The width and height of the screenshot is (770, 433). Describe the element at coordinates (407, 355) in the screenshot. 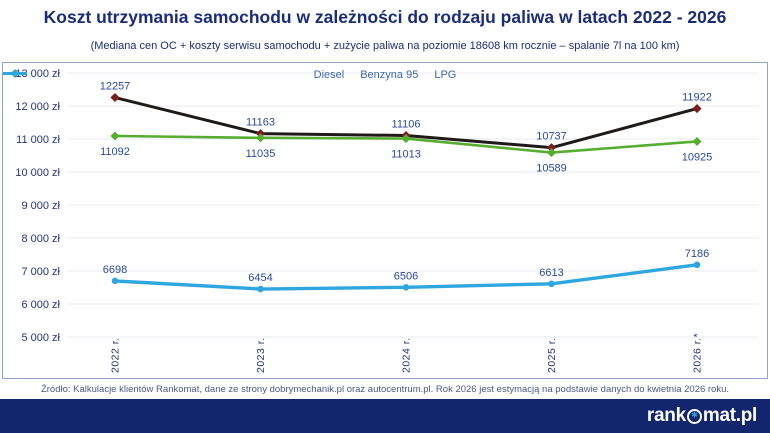

I see `x-tick-label: 2024 r.` at that location.